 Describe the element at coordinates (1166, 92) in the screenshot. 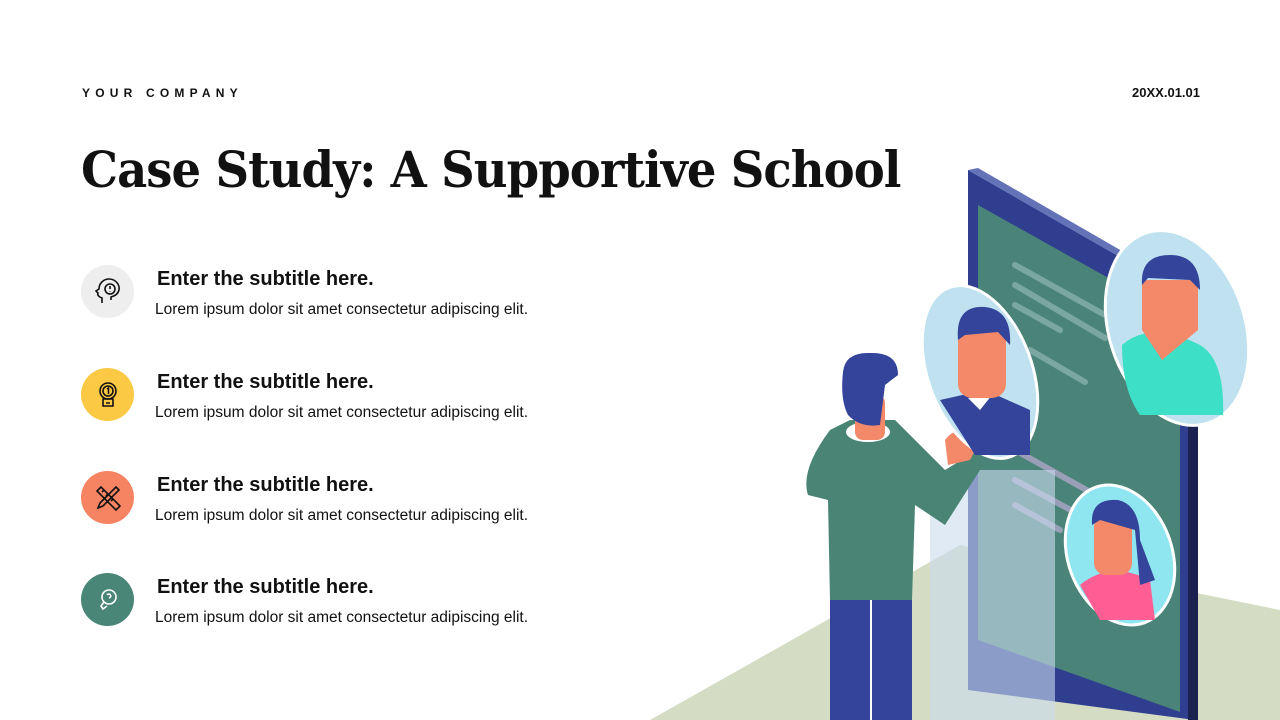

I see `date: 20XX.01.01` at that location.